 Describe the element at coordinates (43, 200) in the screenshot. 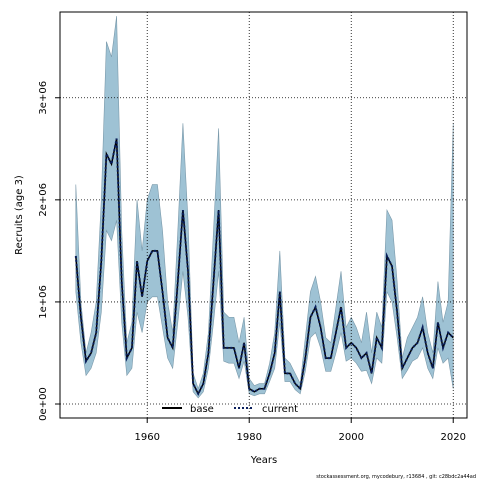

I see `y-tick-label: 2e+06` at that location.